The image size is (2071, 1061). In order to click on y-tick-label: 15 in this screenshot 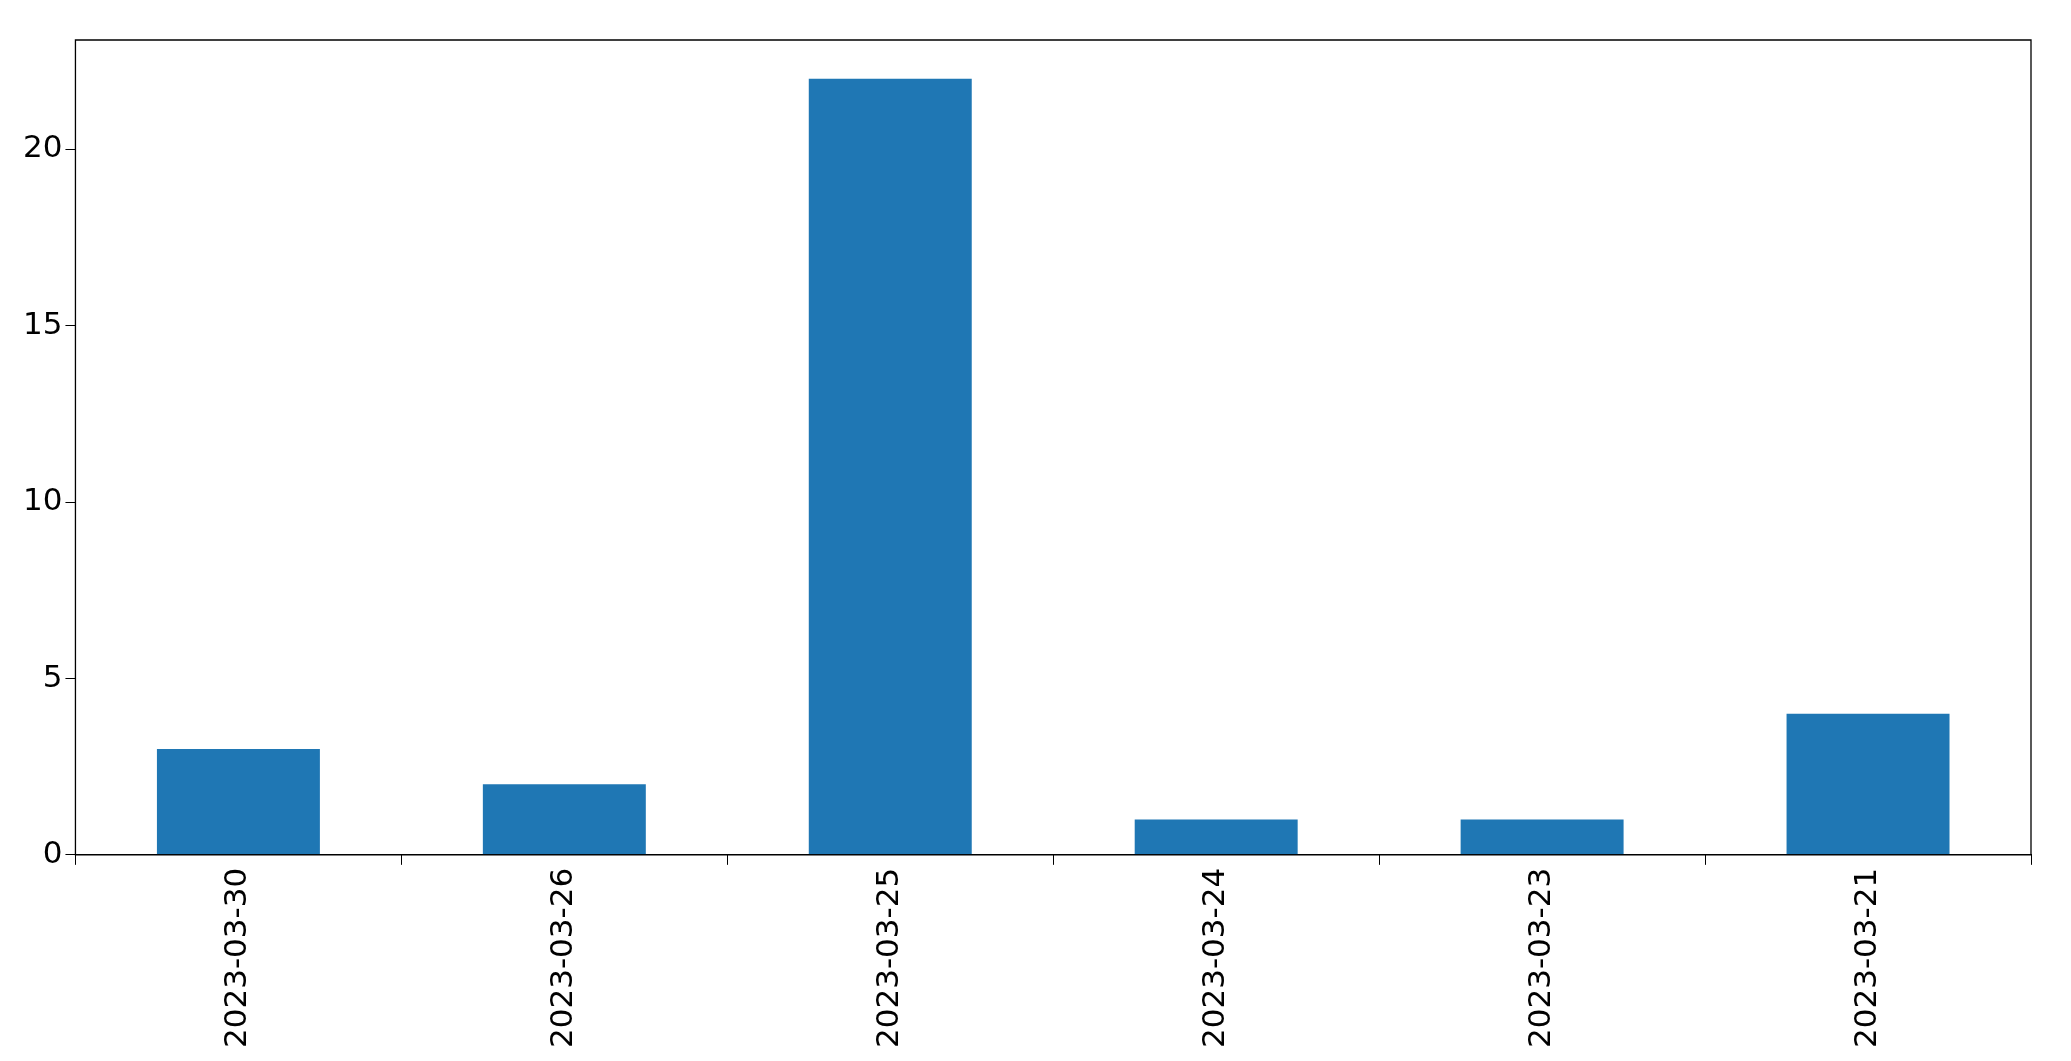, I will do `click(42, 322)`.